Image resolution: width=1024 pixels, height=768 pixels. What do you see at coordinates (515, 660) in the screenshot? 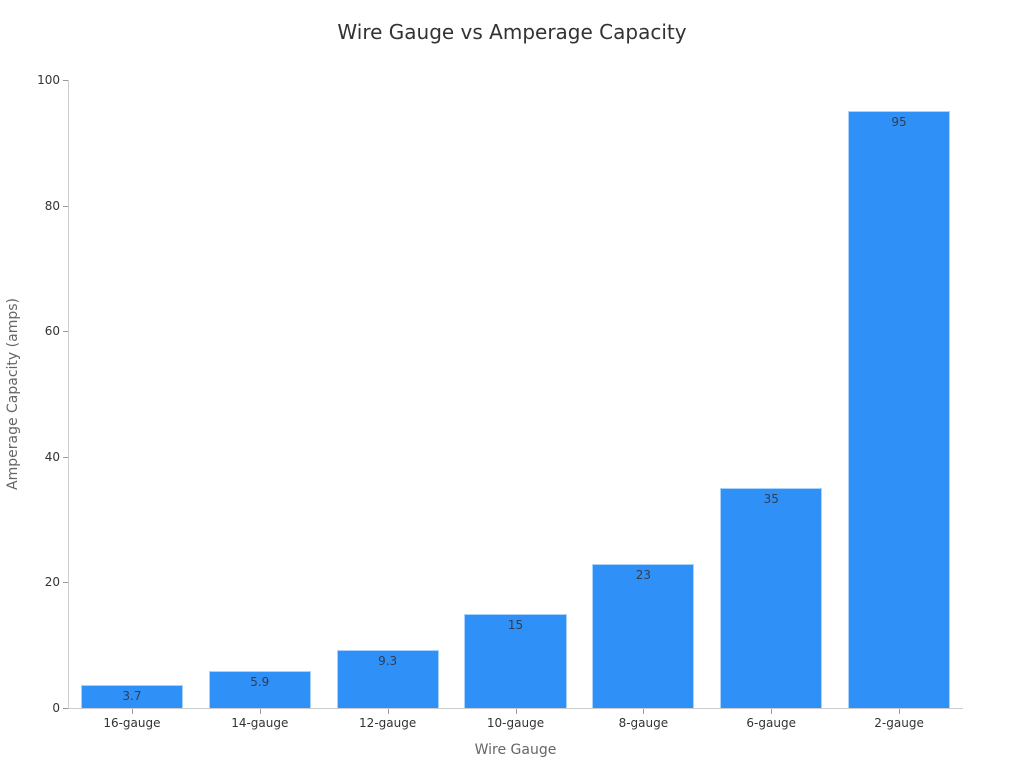
I see `bar-10-gauge: 15` at bounding box center [515, 660].